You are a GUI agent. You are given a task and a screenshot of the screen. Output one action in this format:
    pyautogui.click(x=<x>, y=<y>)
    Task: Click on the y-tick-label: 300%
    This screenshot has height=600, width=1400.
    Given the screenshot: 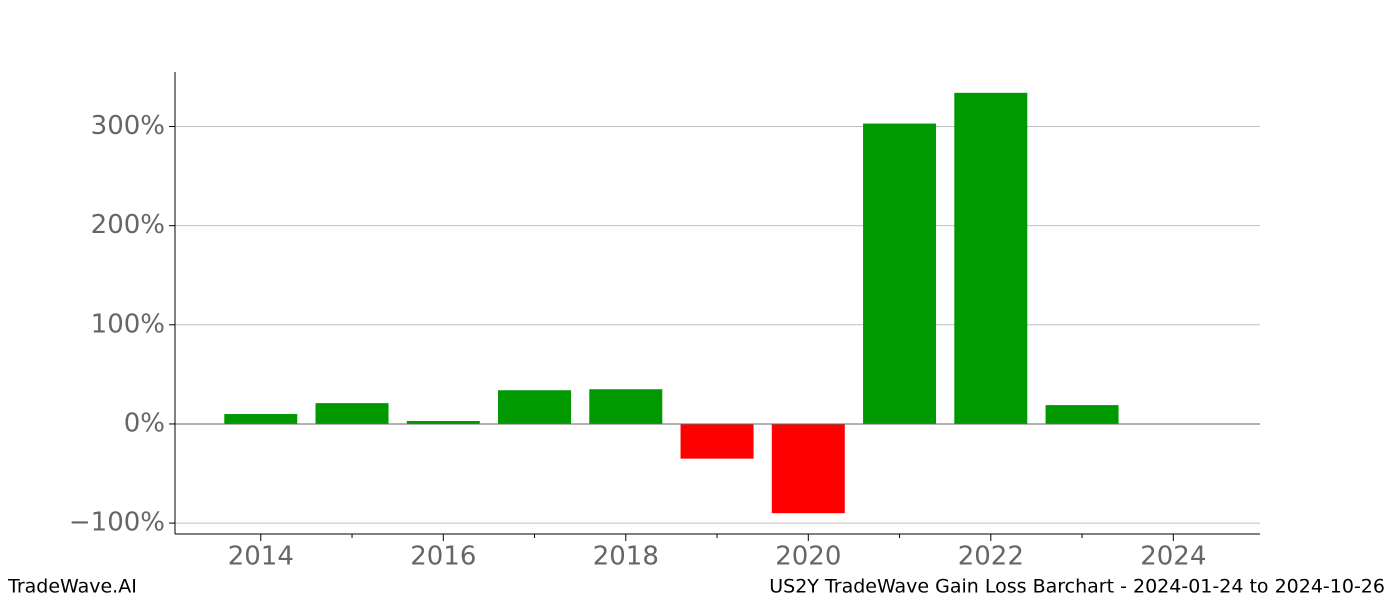 What is the action you would take?
    pyautogui.click(x=128, y=126)
    